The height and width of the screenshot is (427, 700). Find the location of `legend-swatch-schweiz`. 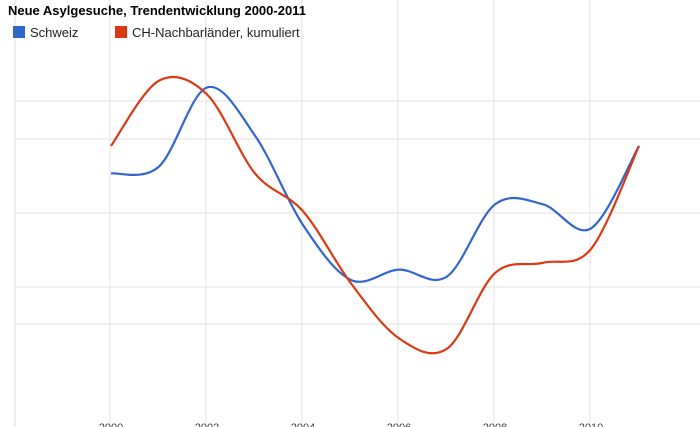

legend-swatch-schweiz is located at coordinates (19, 32).